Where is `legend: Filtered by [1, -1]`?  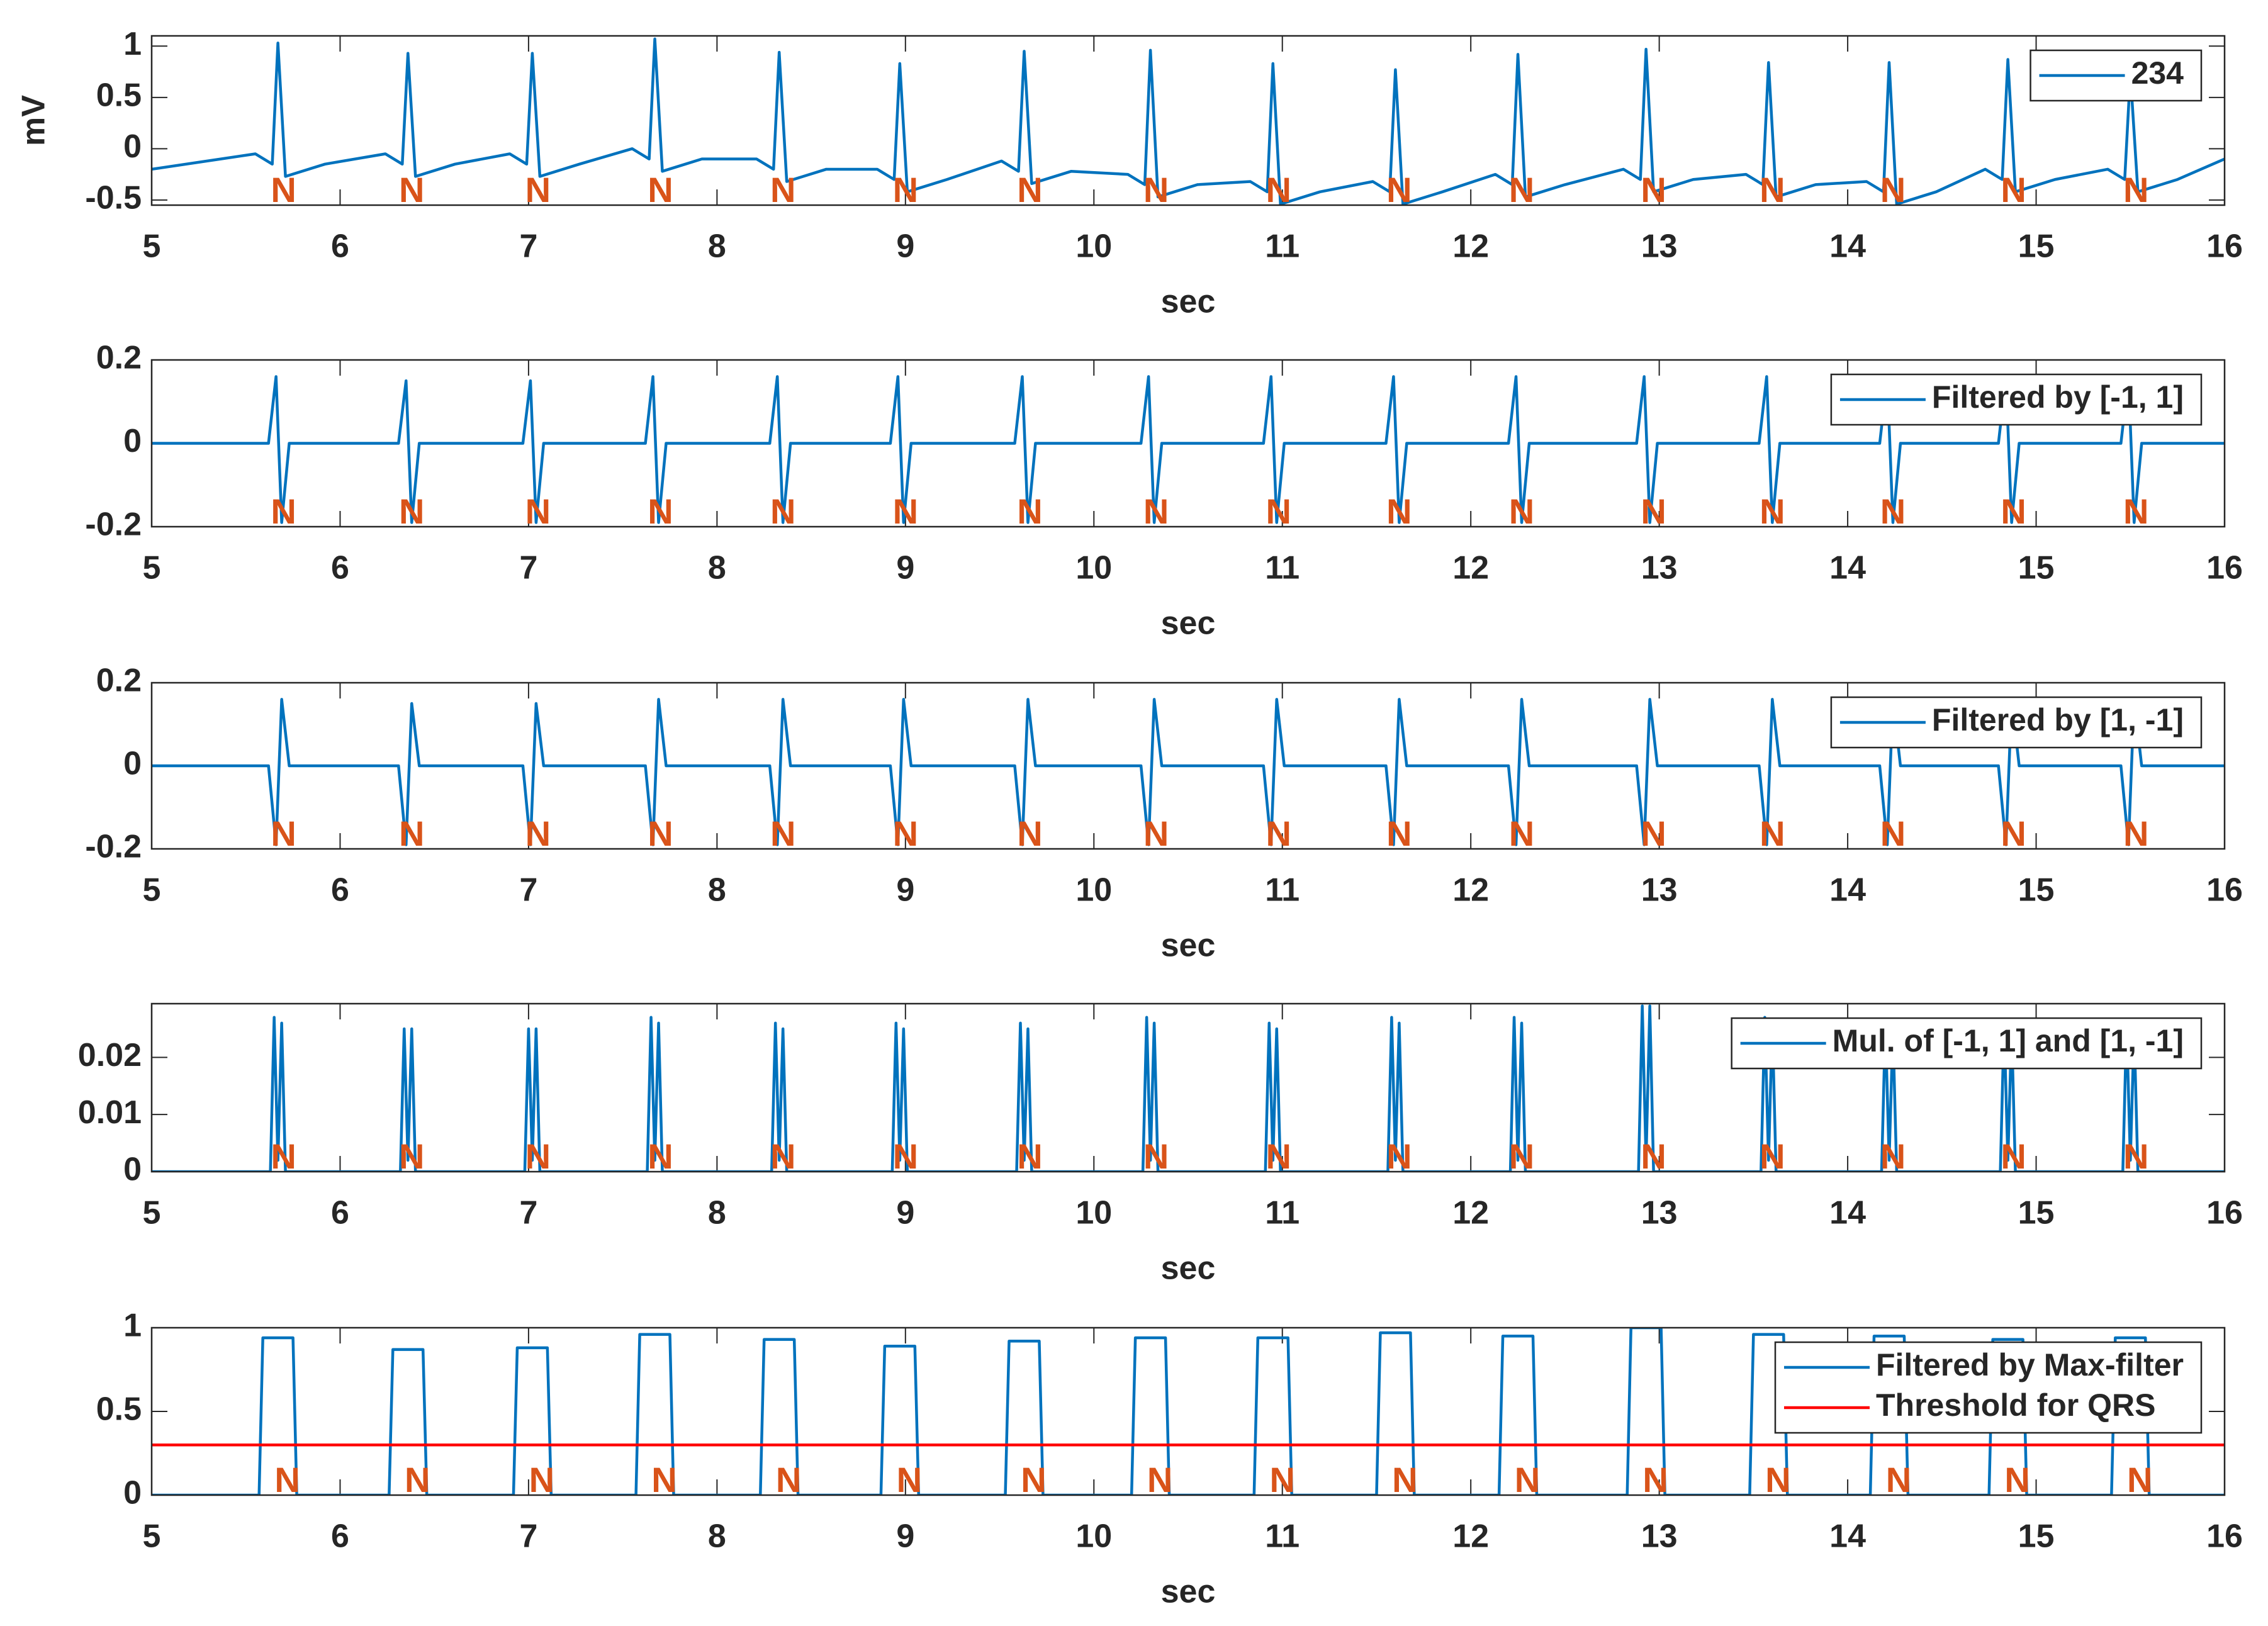 legend: Filtered by [1, -1] is located at coordinates (2017, 723).